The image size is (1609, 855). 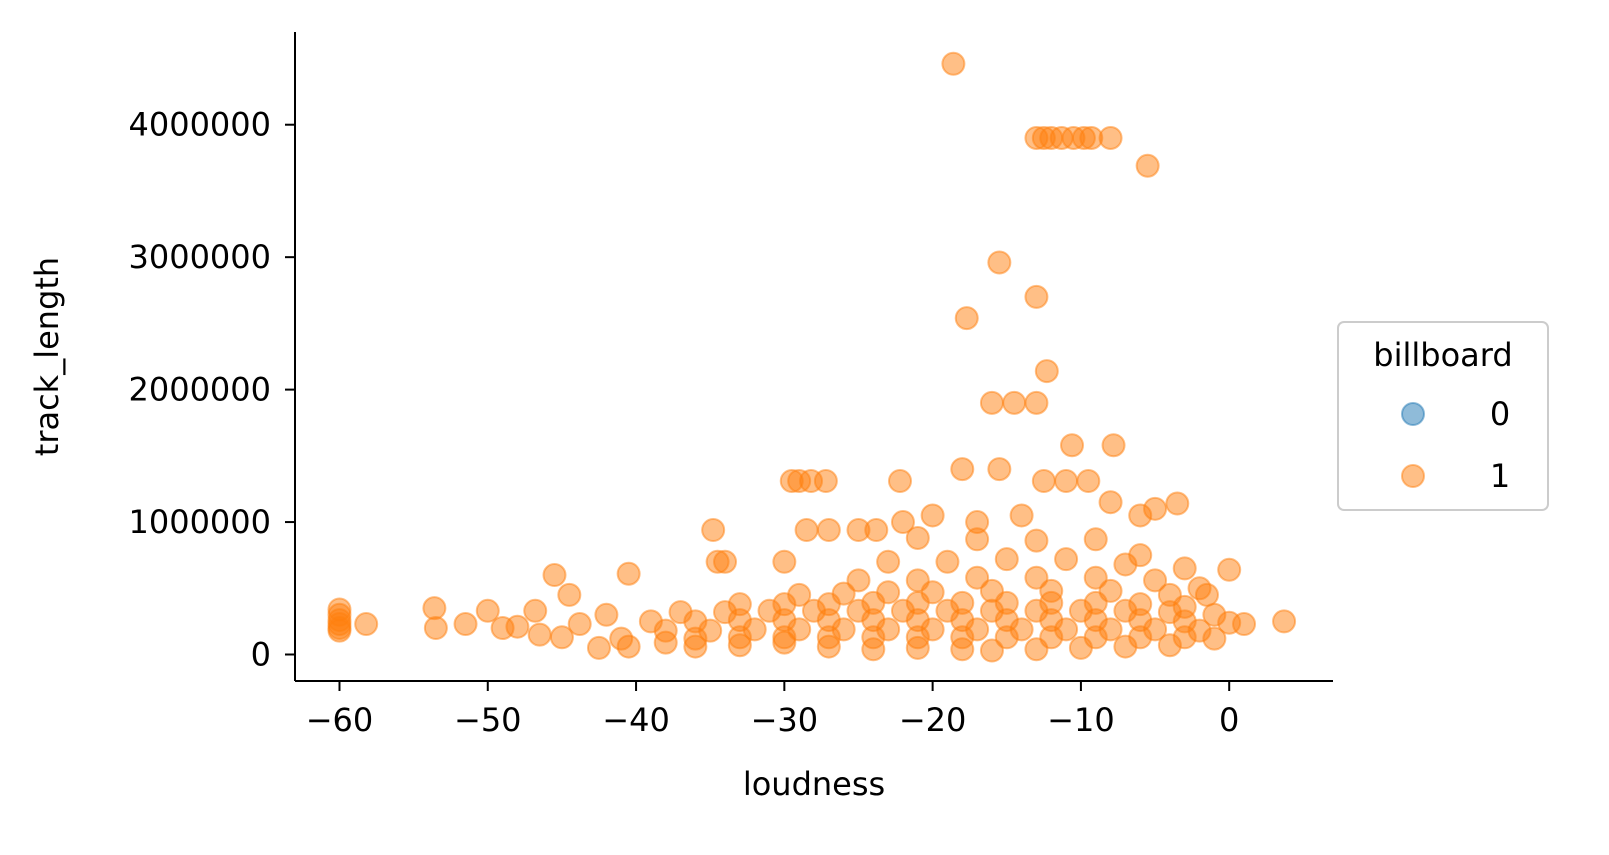 What do you see at coordinates (1500, 414) in the screenshot?
I see `legend-label-0: 0` at bounding box center [1500, 414].